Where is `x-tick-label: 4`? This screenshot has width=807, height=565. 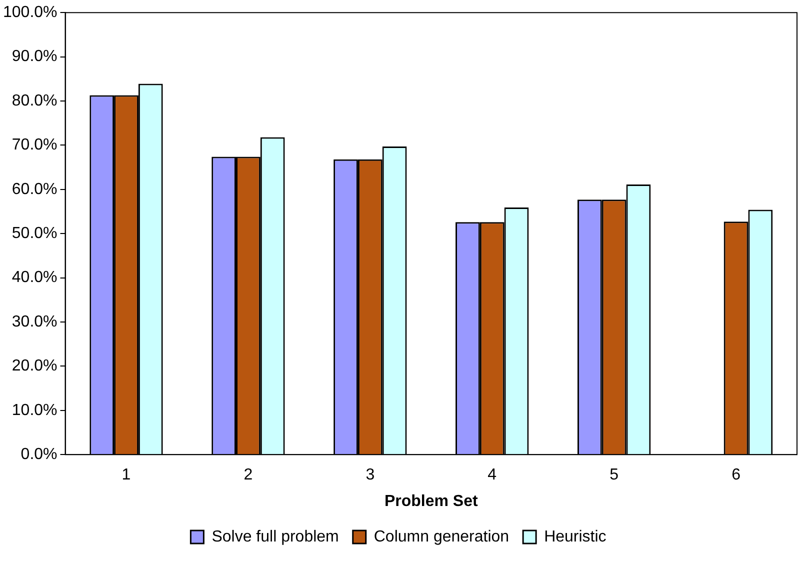 x-tick-label: 4 is located at coordinates (492, 475).